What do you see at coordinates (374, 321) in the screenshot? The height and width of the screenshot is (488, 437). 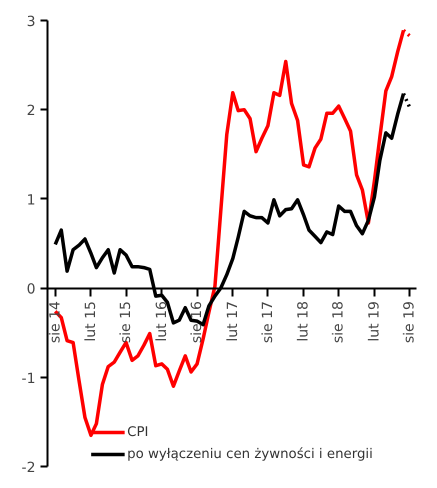 I see `x-tick-label: lut 19` at bounding box center [374, 321].